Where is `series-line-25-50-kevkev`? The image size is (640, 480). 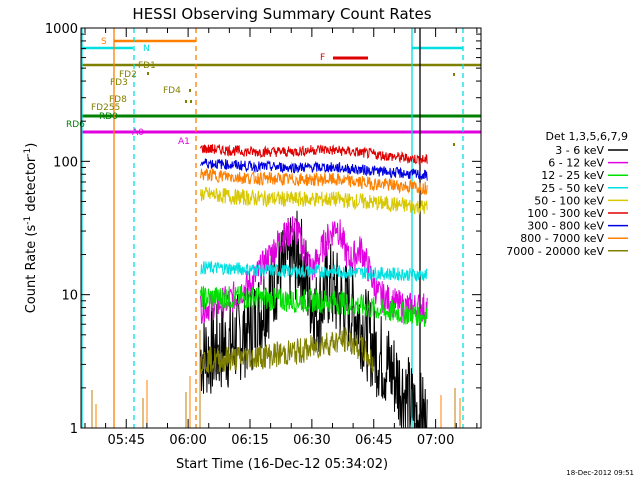 series-line-25-50-kevkev is located at coordinates (314, 271).